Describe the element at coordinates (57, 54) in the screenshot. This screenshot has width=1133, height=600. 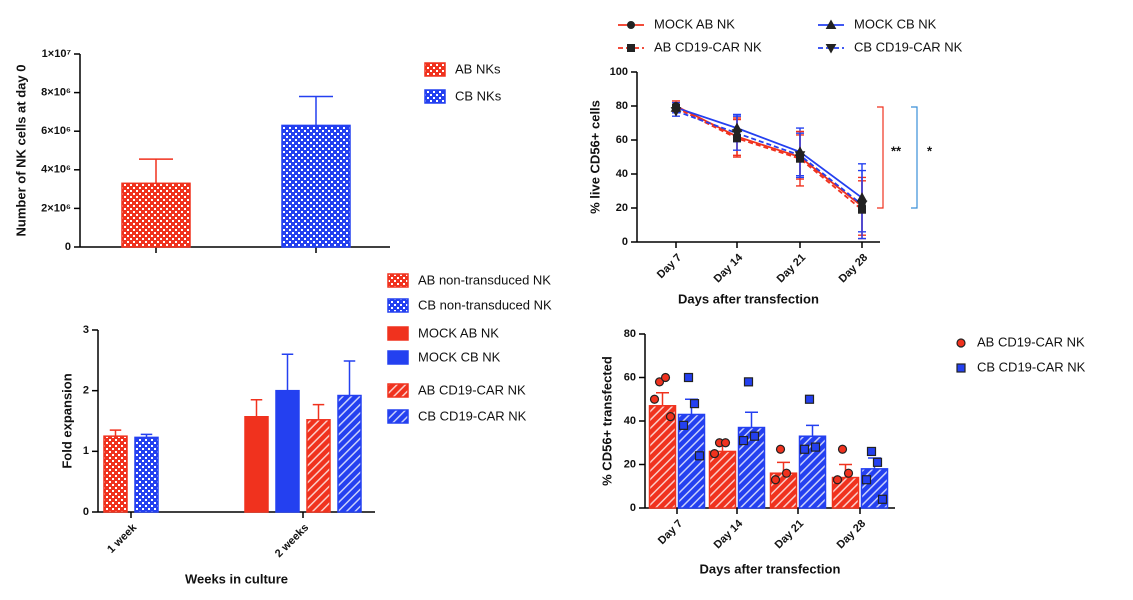
I see `y-tick-label: 1×10⁷` at that location.